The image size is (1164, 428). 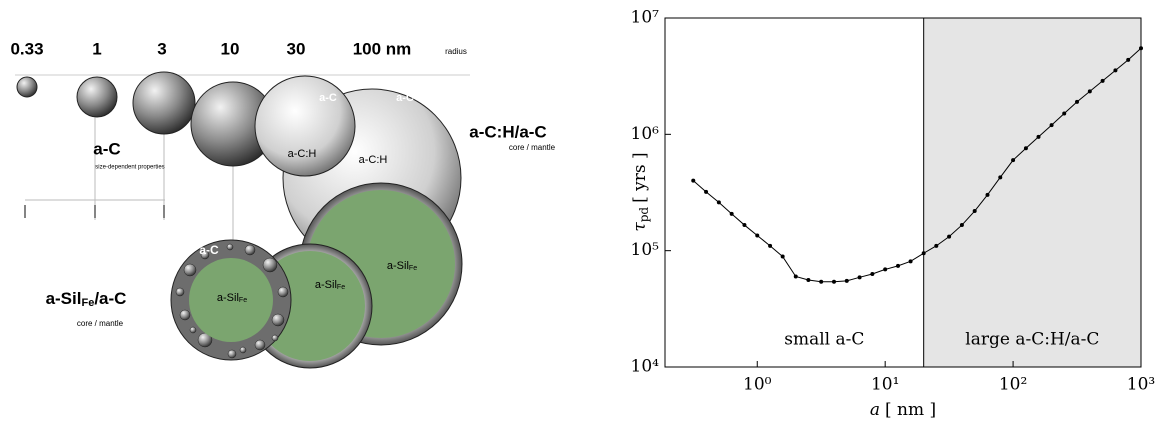 What do you see at coordinates (640, 191) in the screenshot?
I see `y-axis-label: τpd[ yrs ]` at bounding box center [640, 191].